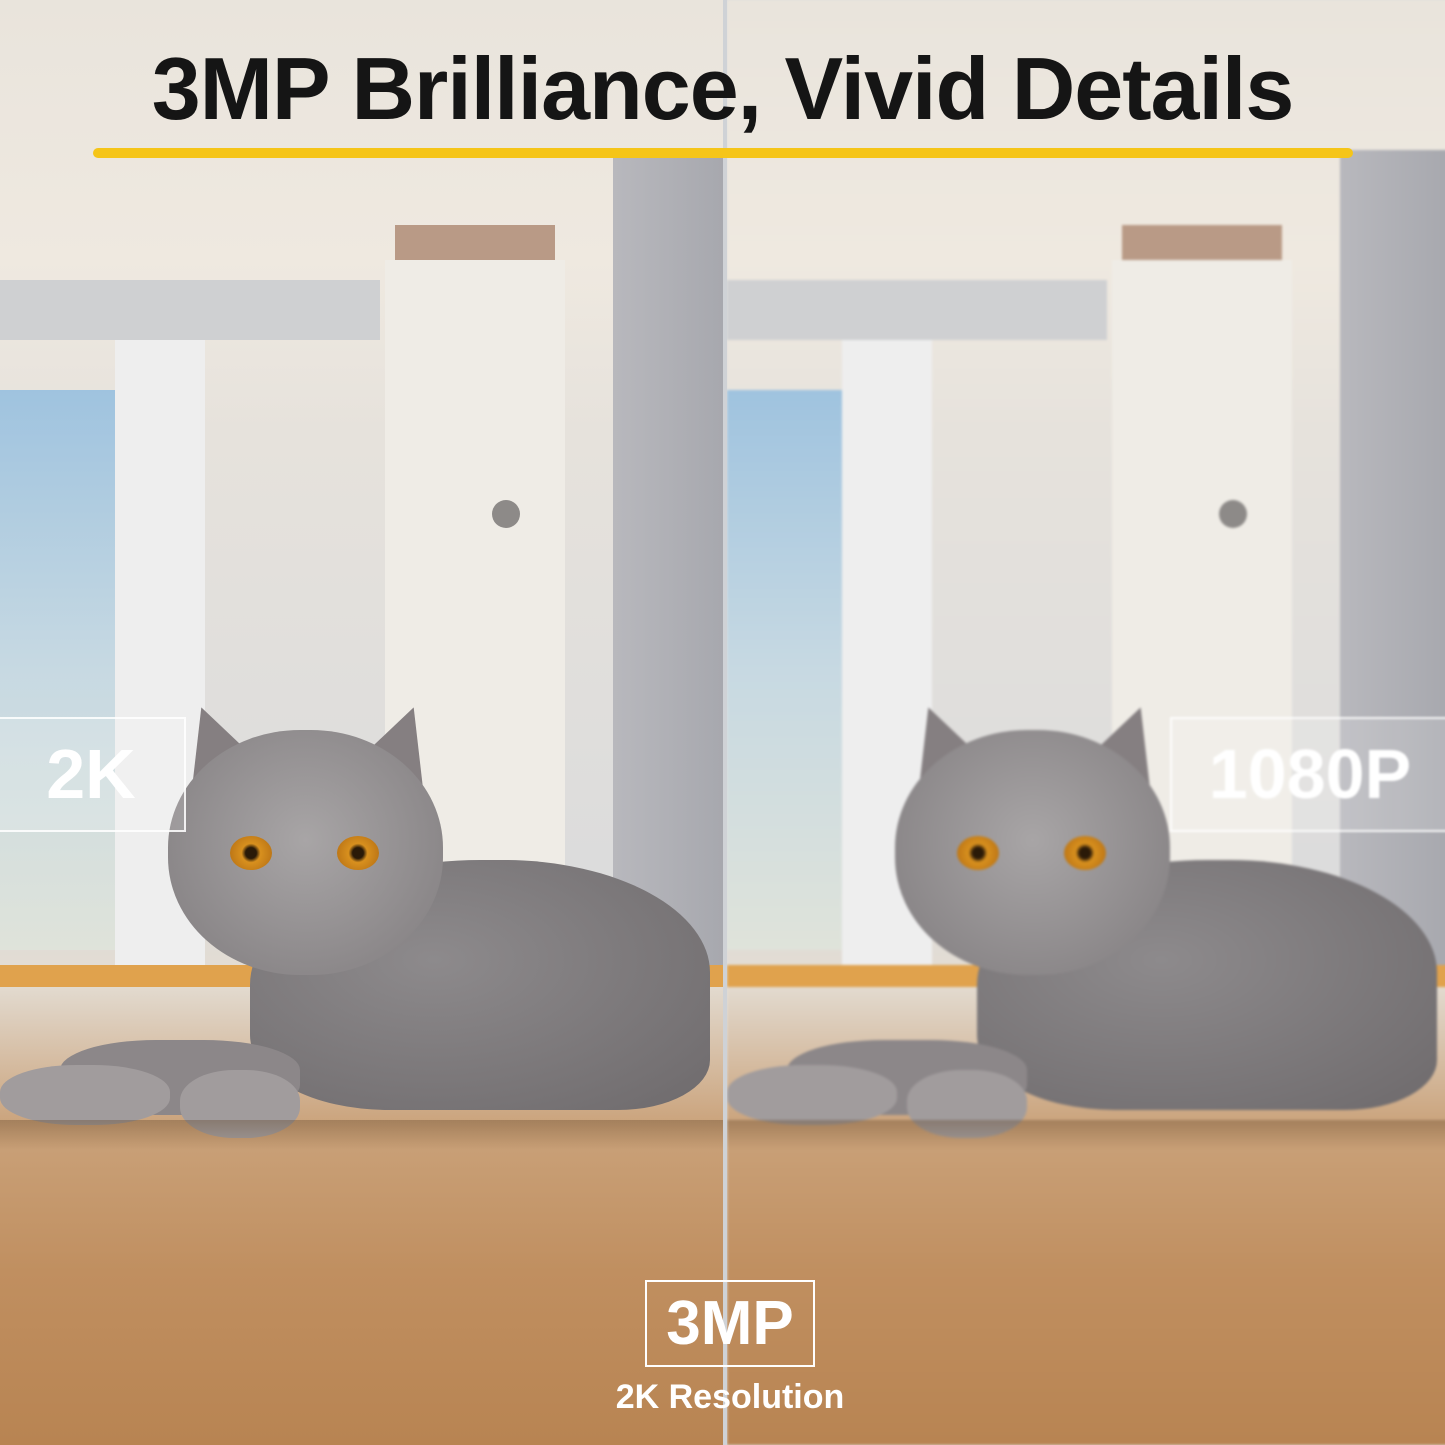 The image size is (1445, 1445). What do you see at coordinates (730, 1397) in the screenshot?
I see `badge-subtitle: 2K Resolution` at bounding box center [730, 1397].